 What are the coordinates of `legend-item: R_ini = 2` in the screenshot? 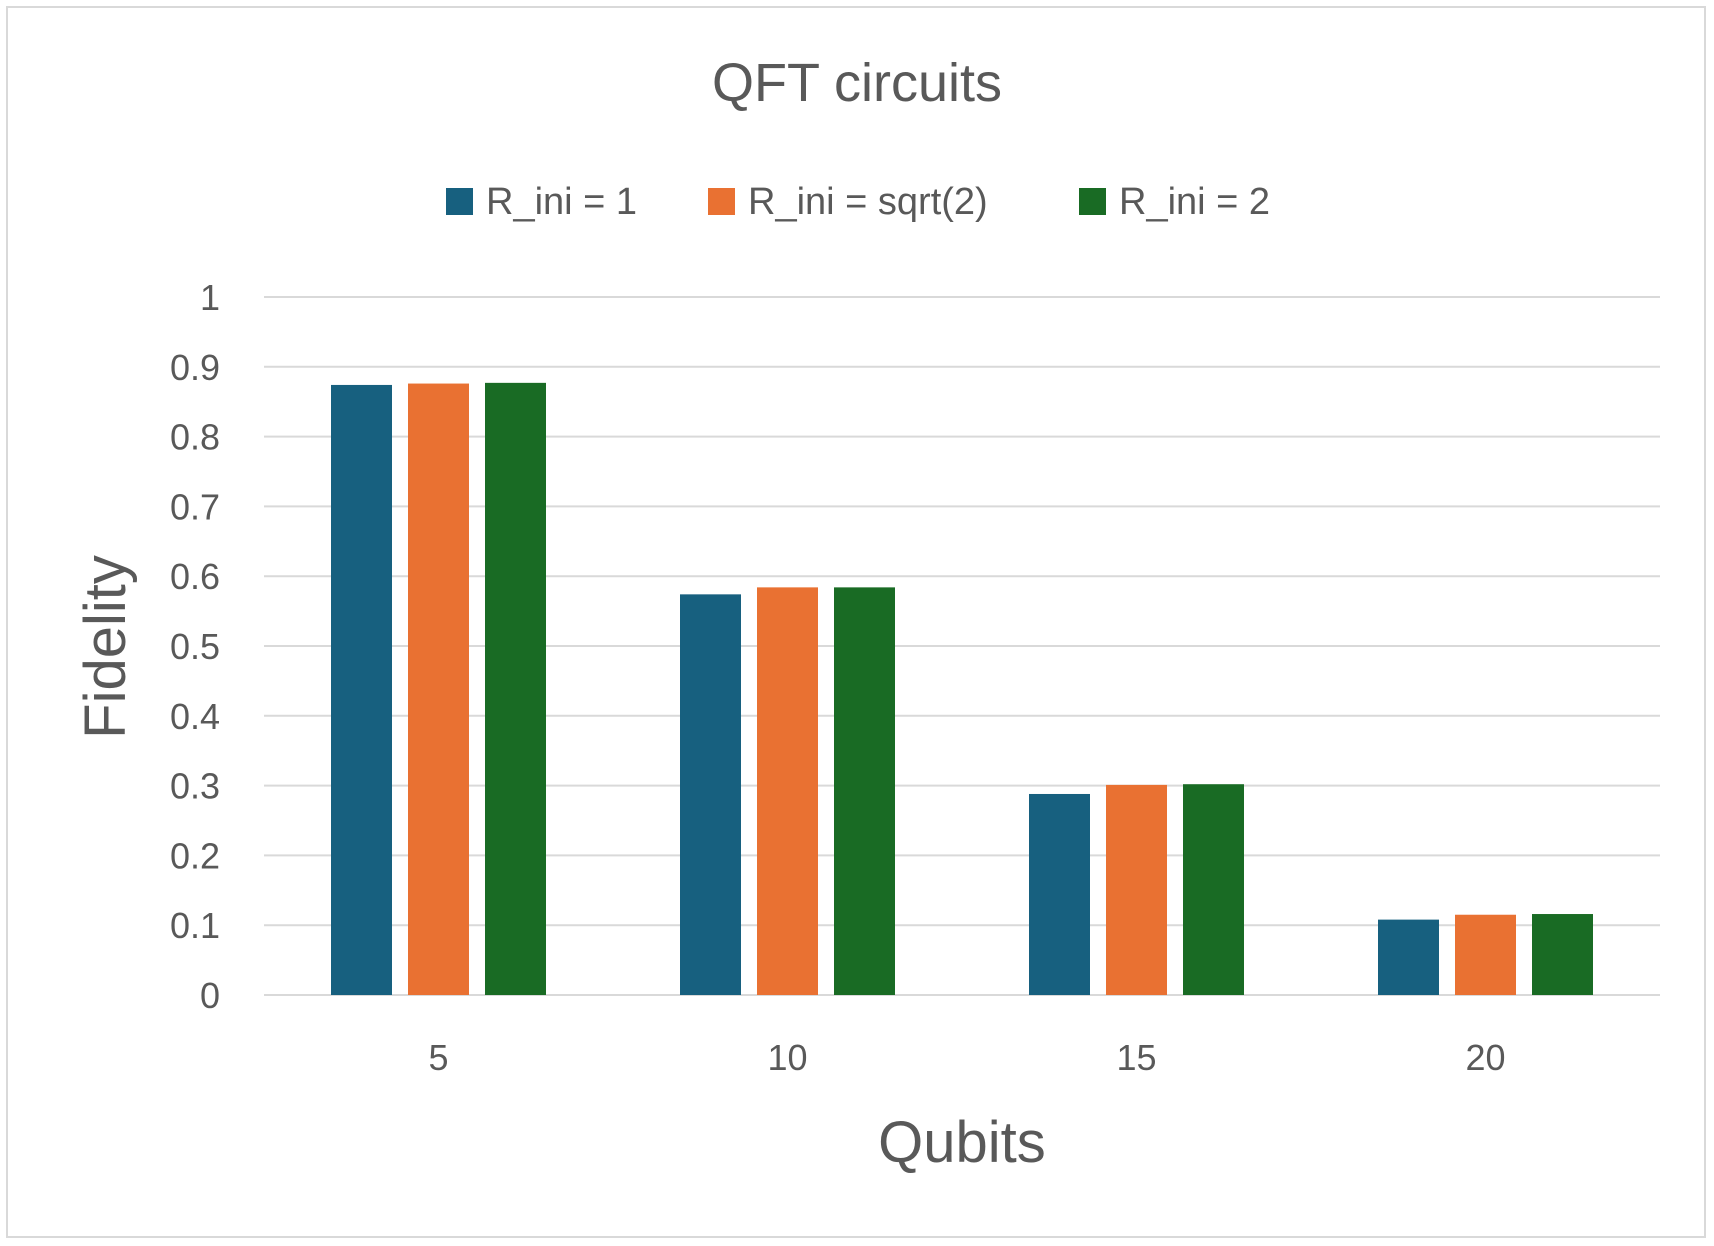 It's located at (1174, 202).